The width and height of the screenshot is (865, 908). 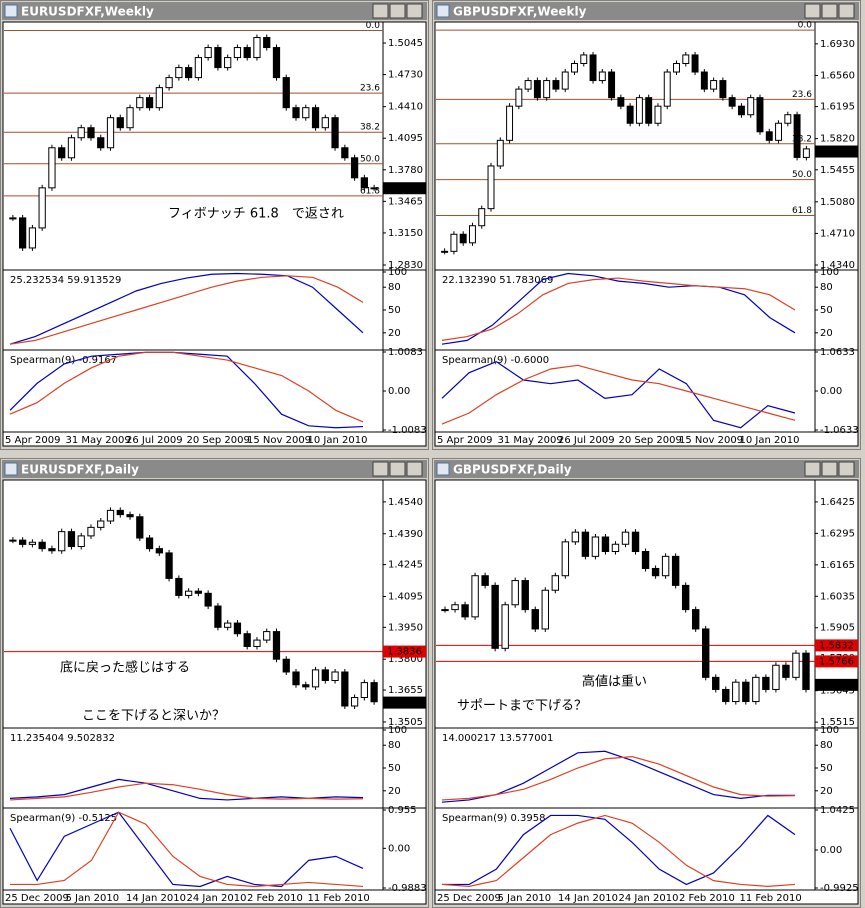 What do you see at coordinates (836, 661) in the screenshot?
I see `price-level-label: 1.5766` at bounding box center [836, 661].